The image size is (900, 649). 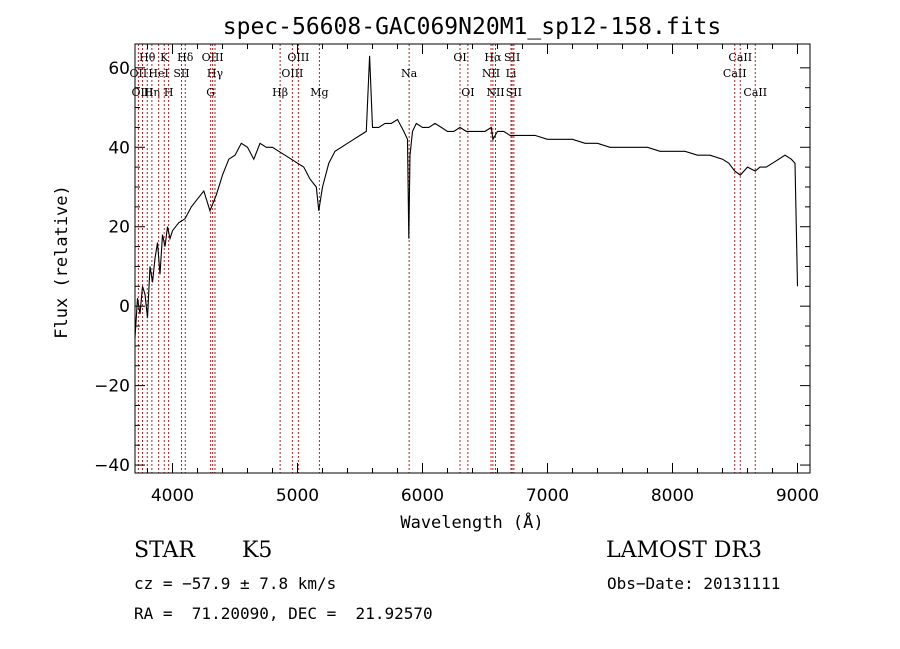 What do you see at coordinates (119, 69) in the screenshot?
I see `y-tick-label: 60` at bounding box center [119, 69].